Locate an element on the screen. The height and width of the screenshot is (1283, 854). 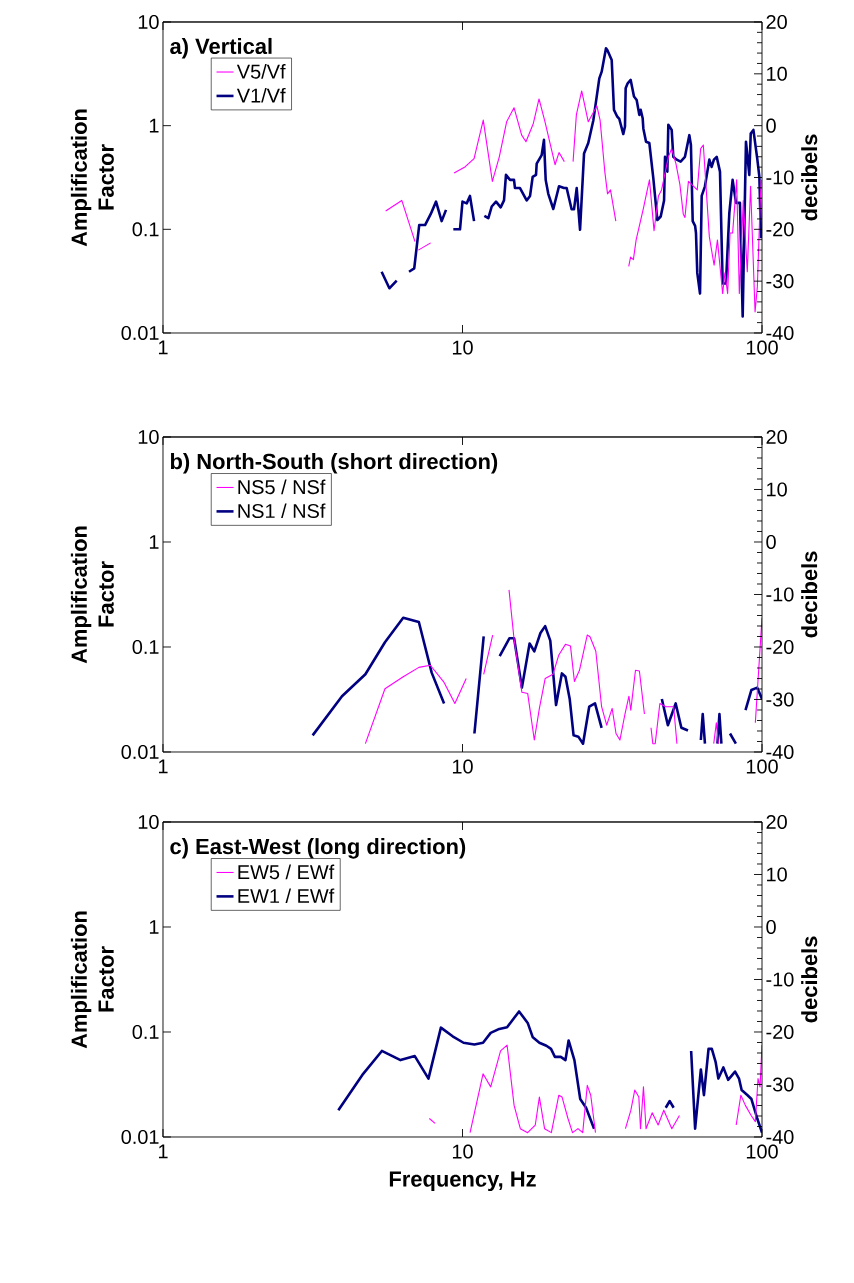
text: b) North-South (short direction) is located at coordinates (334, 463).